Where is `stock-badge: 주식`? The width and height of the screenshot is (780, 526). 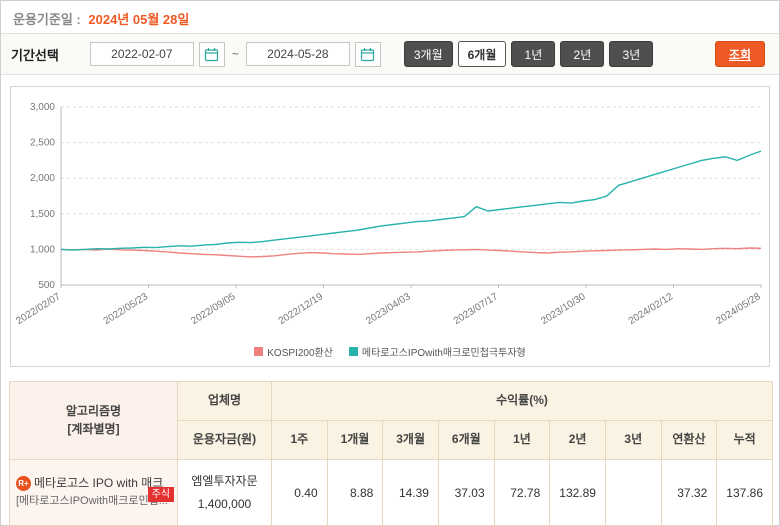
stock-badge: 주식 is located at coordinates (160, 494).